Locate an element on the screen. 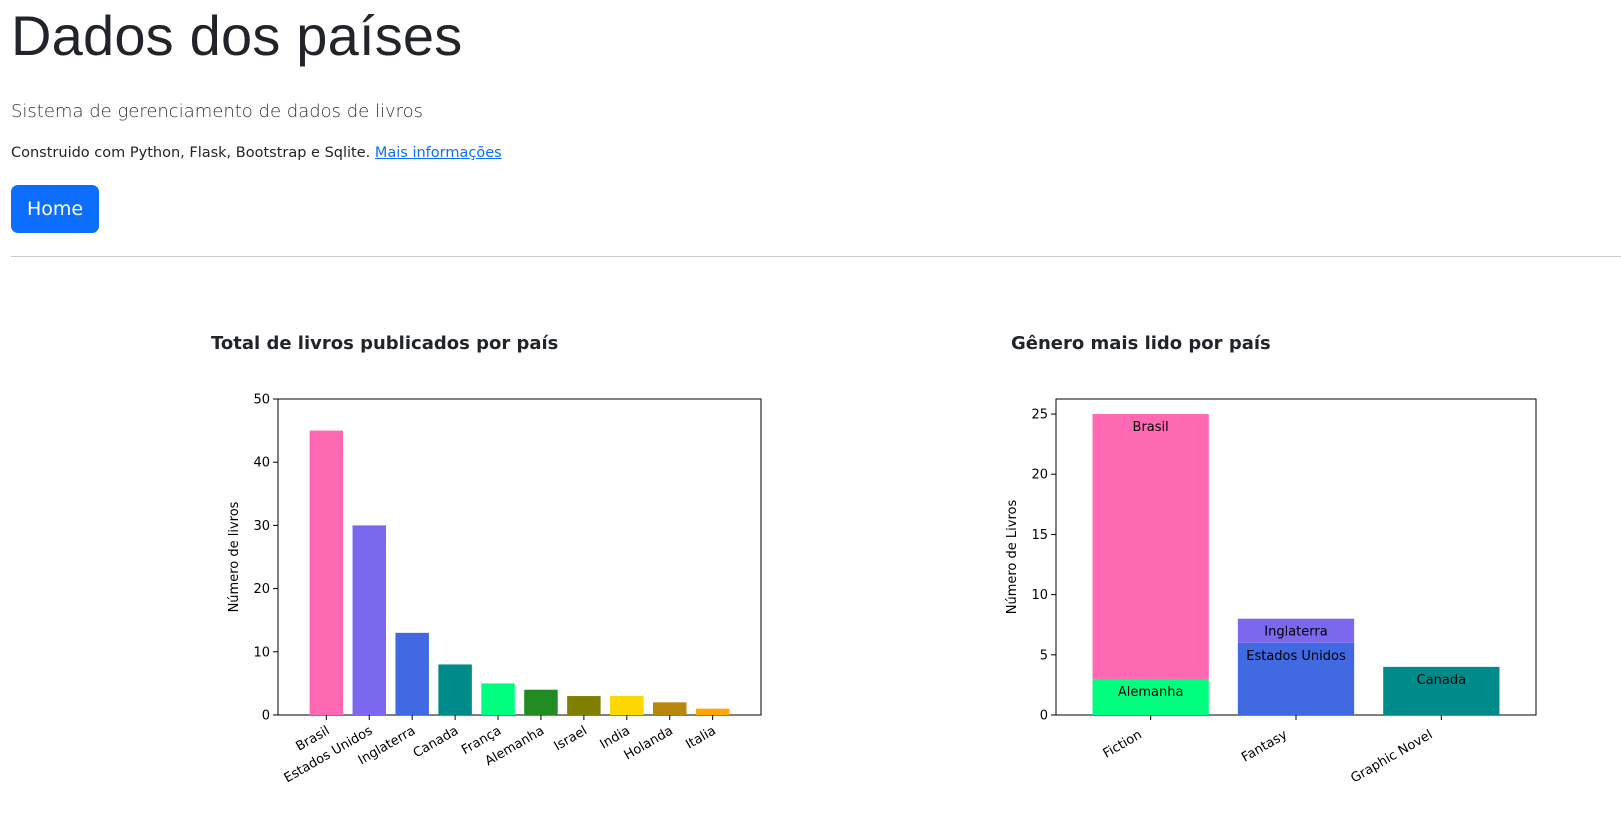 This screenshot has width=1621, height=839. bar-segment-estados-unidos is located at coordinates (1296, 678).